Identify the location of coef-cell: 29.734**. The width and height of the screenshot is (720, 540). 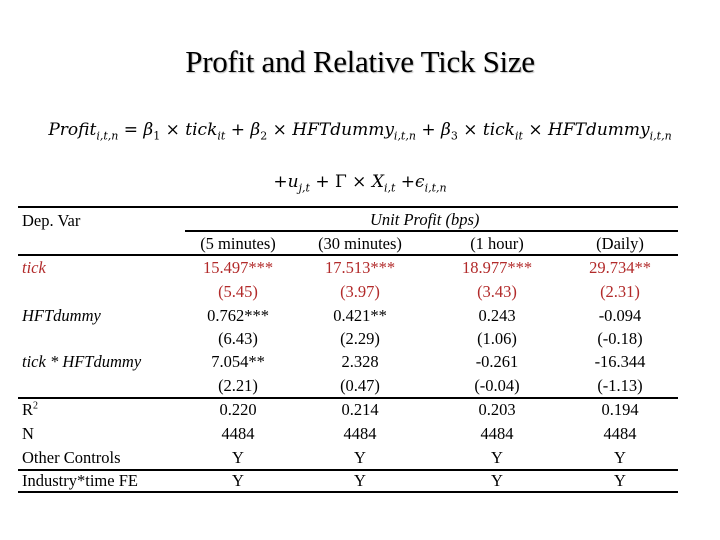
(620, 267).